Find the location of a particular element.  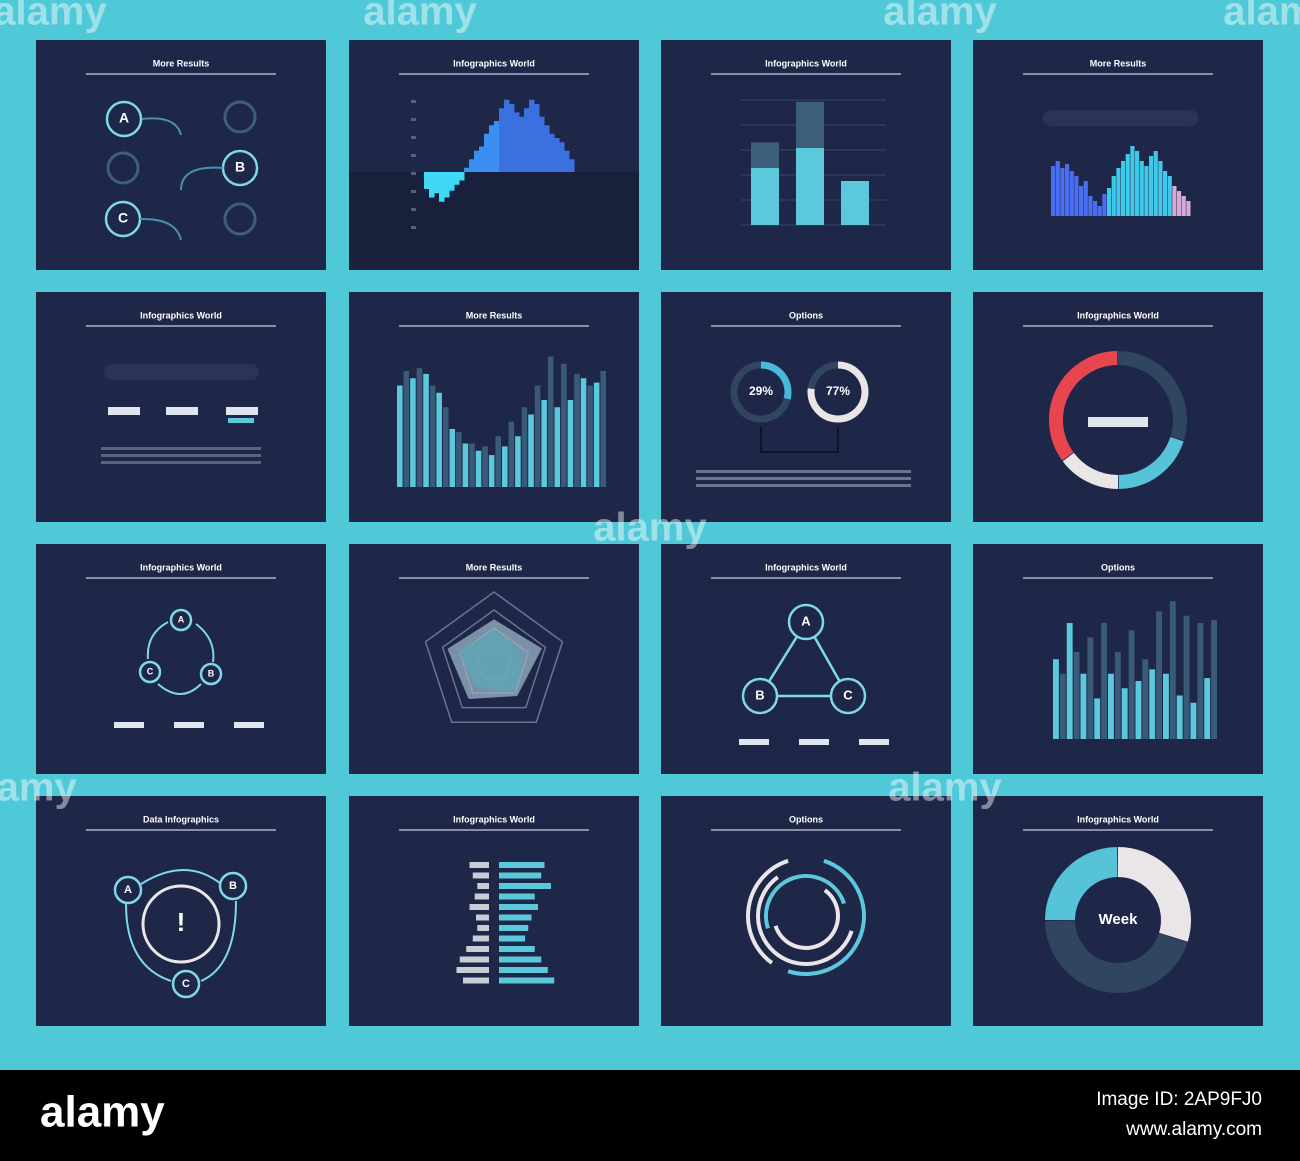

center-circle is located at coordinates (181, 924).